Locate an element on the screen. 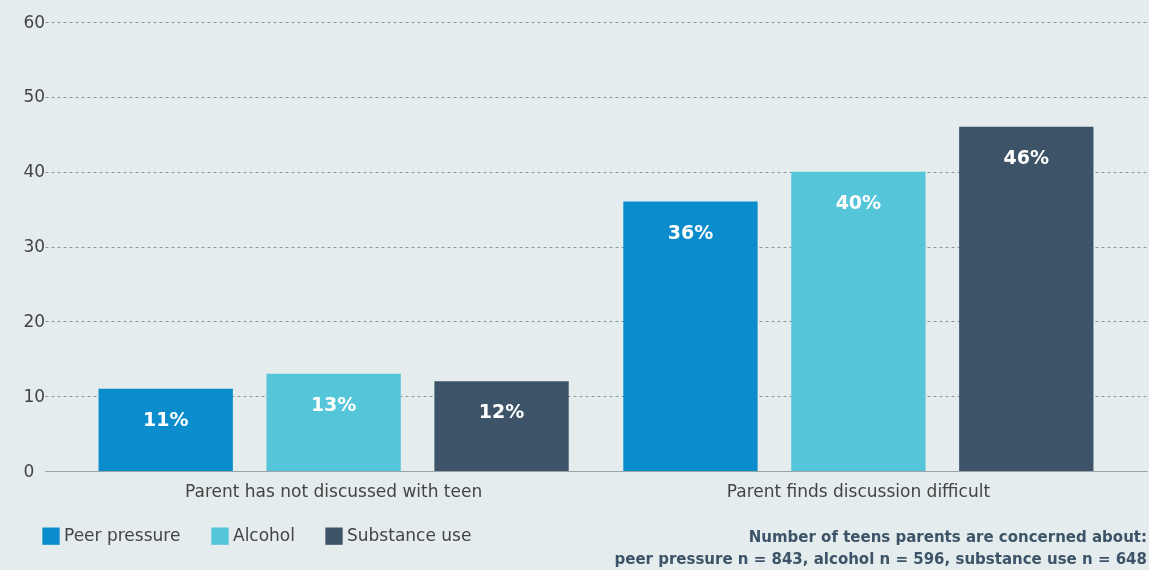 The width and height of the screenshot is (1149, 570). text: Number of teens parents are concerned about: is located at coordinates (947, 537).